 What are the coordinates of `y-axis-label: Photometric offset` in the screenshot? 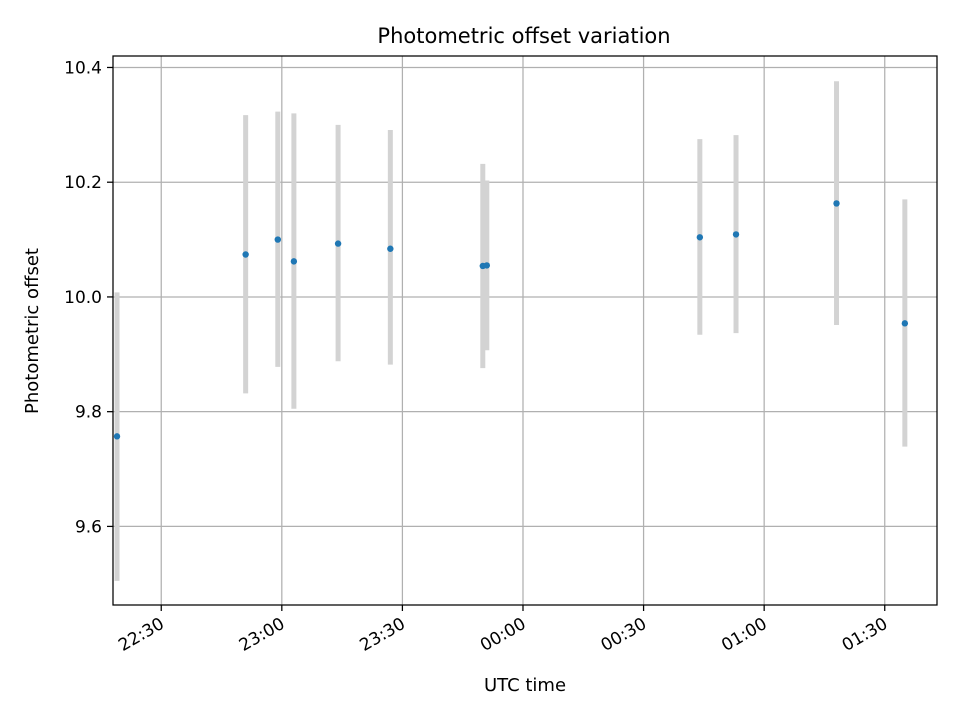 It's located at (32, 331).